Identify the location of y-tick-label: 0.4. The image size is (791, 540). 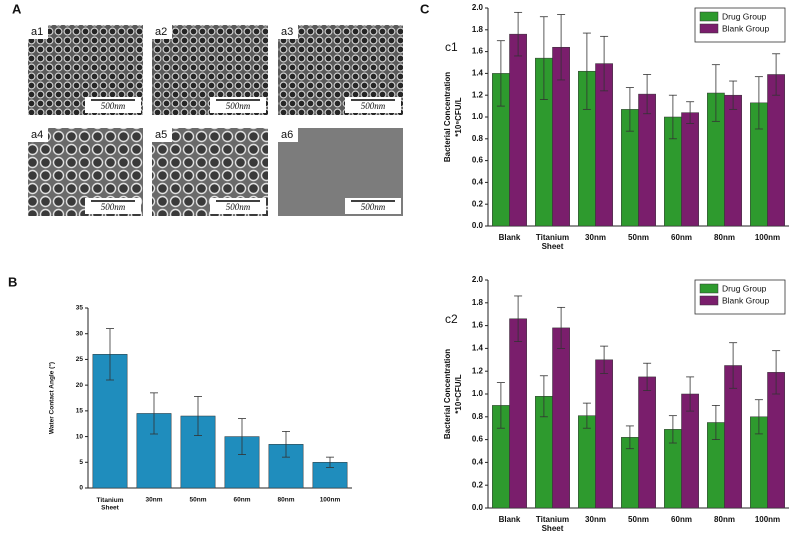
(478, 462).